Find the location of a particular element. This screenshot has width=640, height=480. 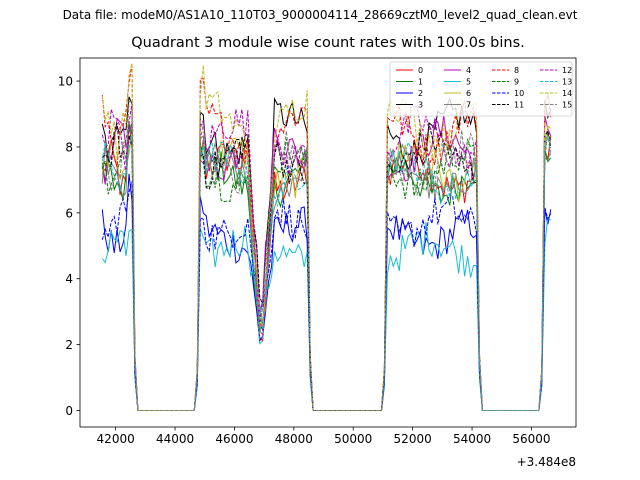

legend-label-4: 4 is located at coordinates (468, 70).